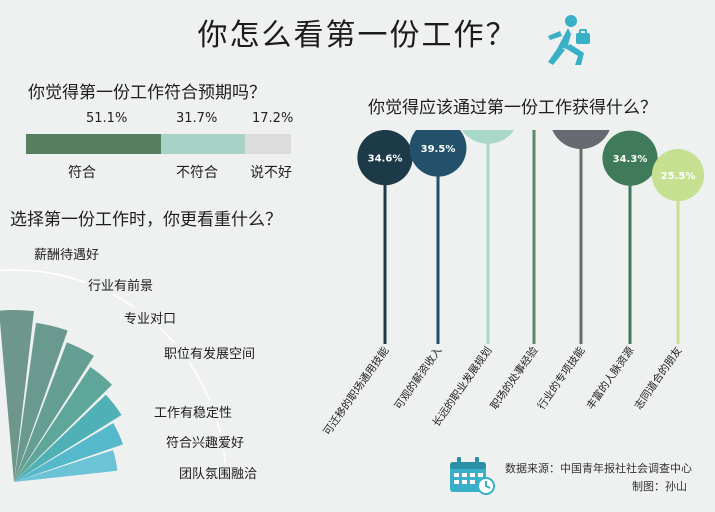 This screenshot has height=512, width=715. What do you see at coordinates (121, 284) in the screenshot?
I see `fan-label-prospect: 行业有前景` at bounding box center [121, 284].